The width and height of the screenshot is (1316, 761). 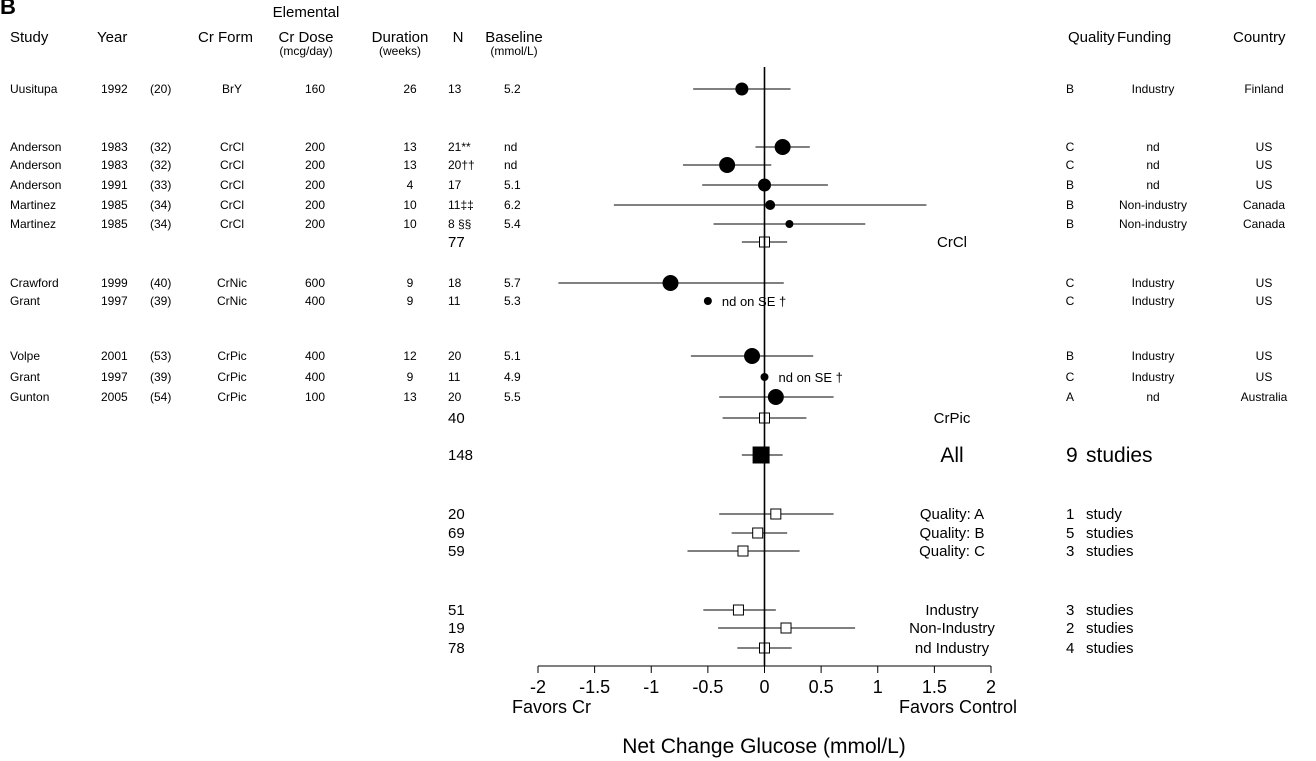 What do you see at coordinates (459, 147) in the screenshot?
I see `study-n: 21**` at bounding box center [459, 147].